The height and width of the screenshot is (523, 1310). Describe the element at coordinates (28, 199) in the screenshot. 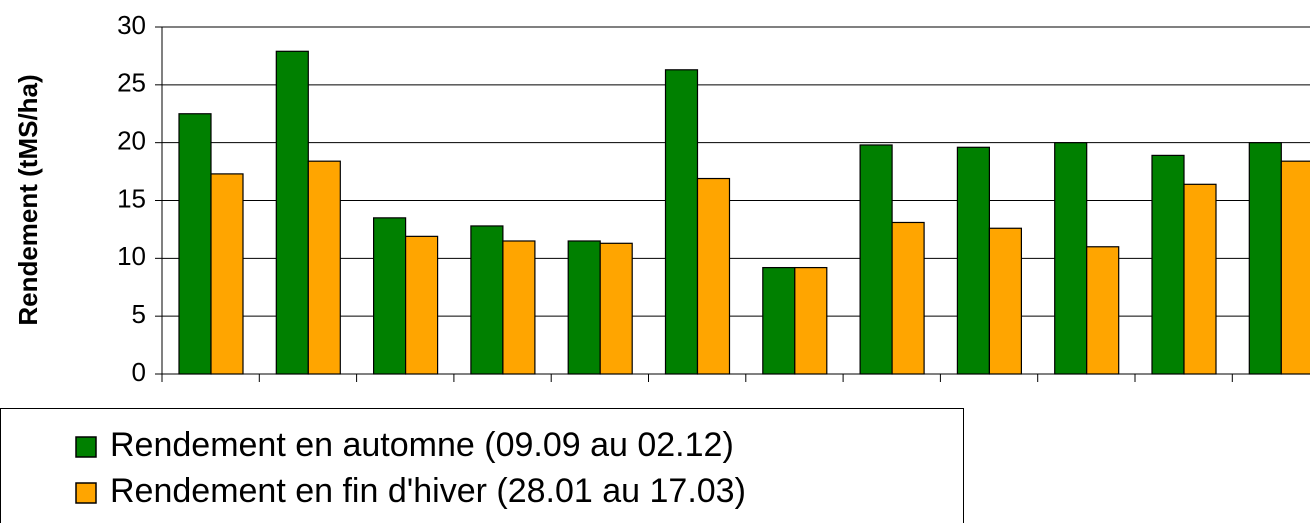

I see `y-axis-label: Rendement (tMS/ha)` at that location.